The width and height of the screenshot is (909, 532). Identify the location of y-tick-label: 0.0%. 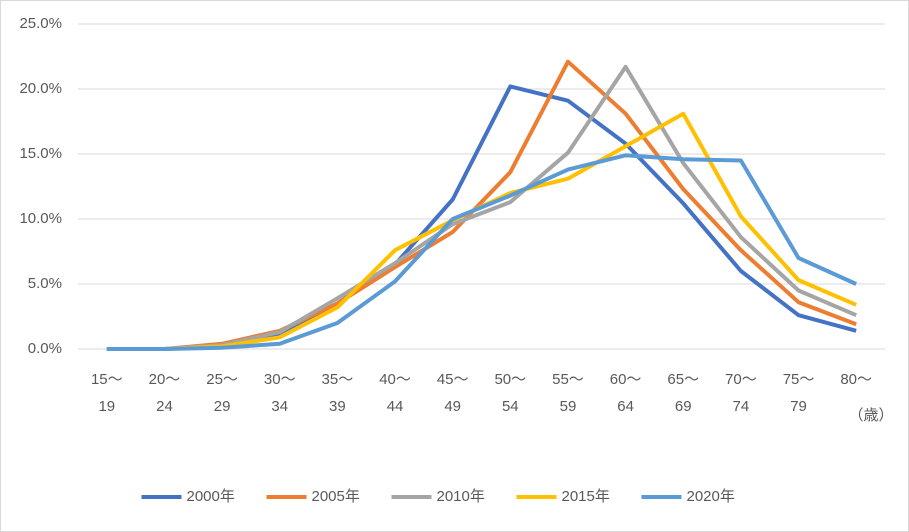
(45, 348).